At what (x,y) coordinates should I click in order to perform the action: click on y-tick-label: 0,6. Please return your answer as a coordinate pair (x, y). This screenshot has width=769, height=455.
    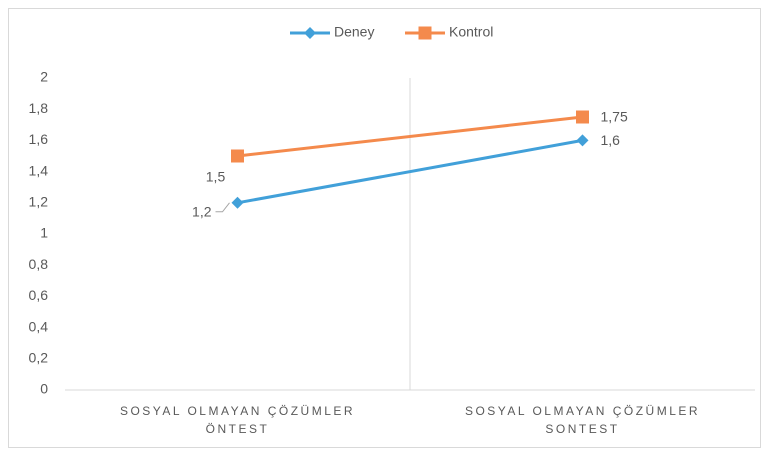
    Looking at the image, I should click on (39, 295).